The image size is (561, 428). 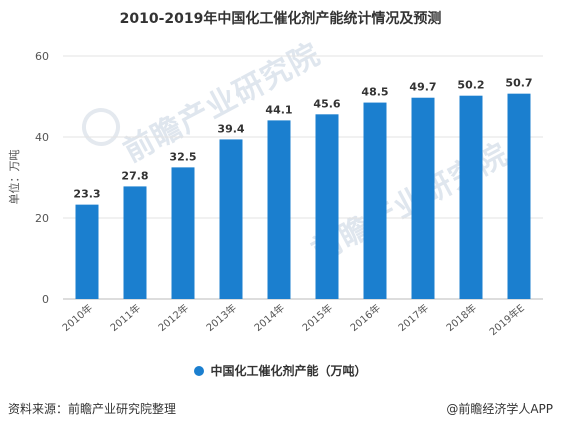 I want to click on x-tick-label: 2012年, so click(x=173, y=317).